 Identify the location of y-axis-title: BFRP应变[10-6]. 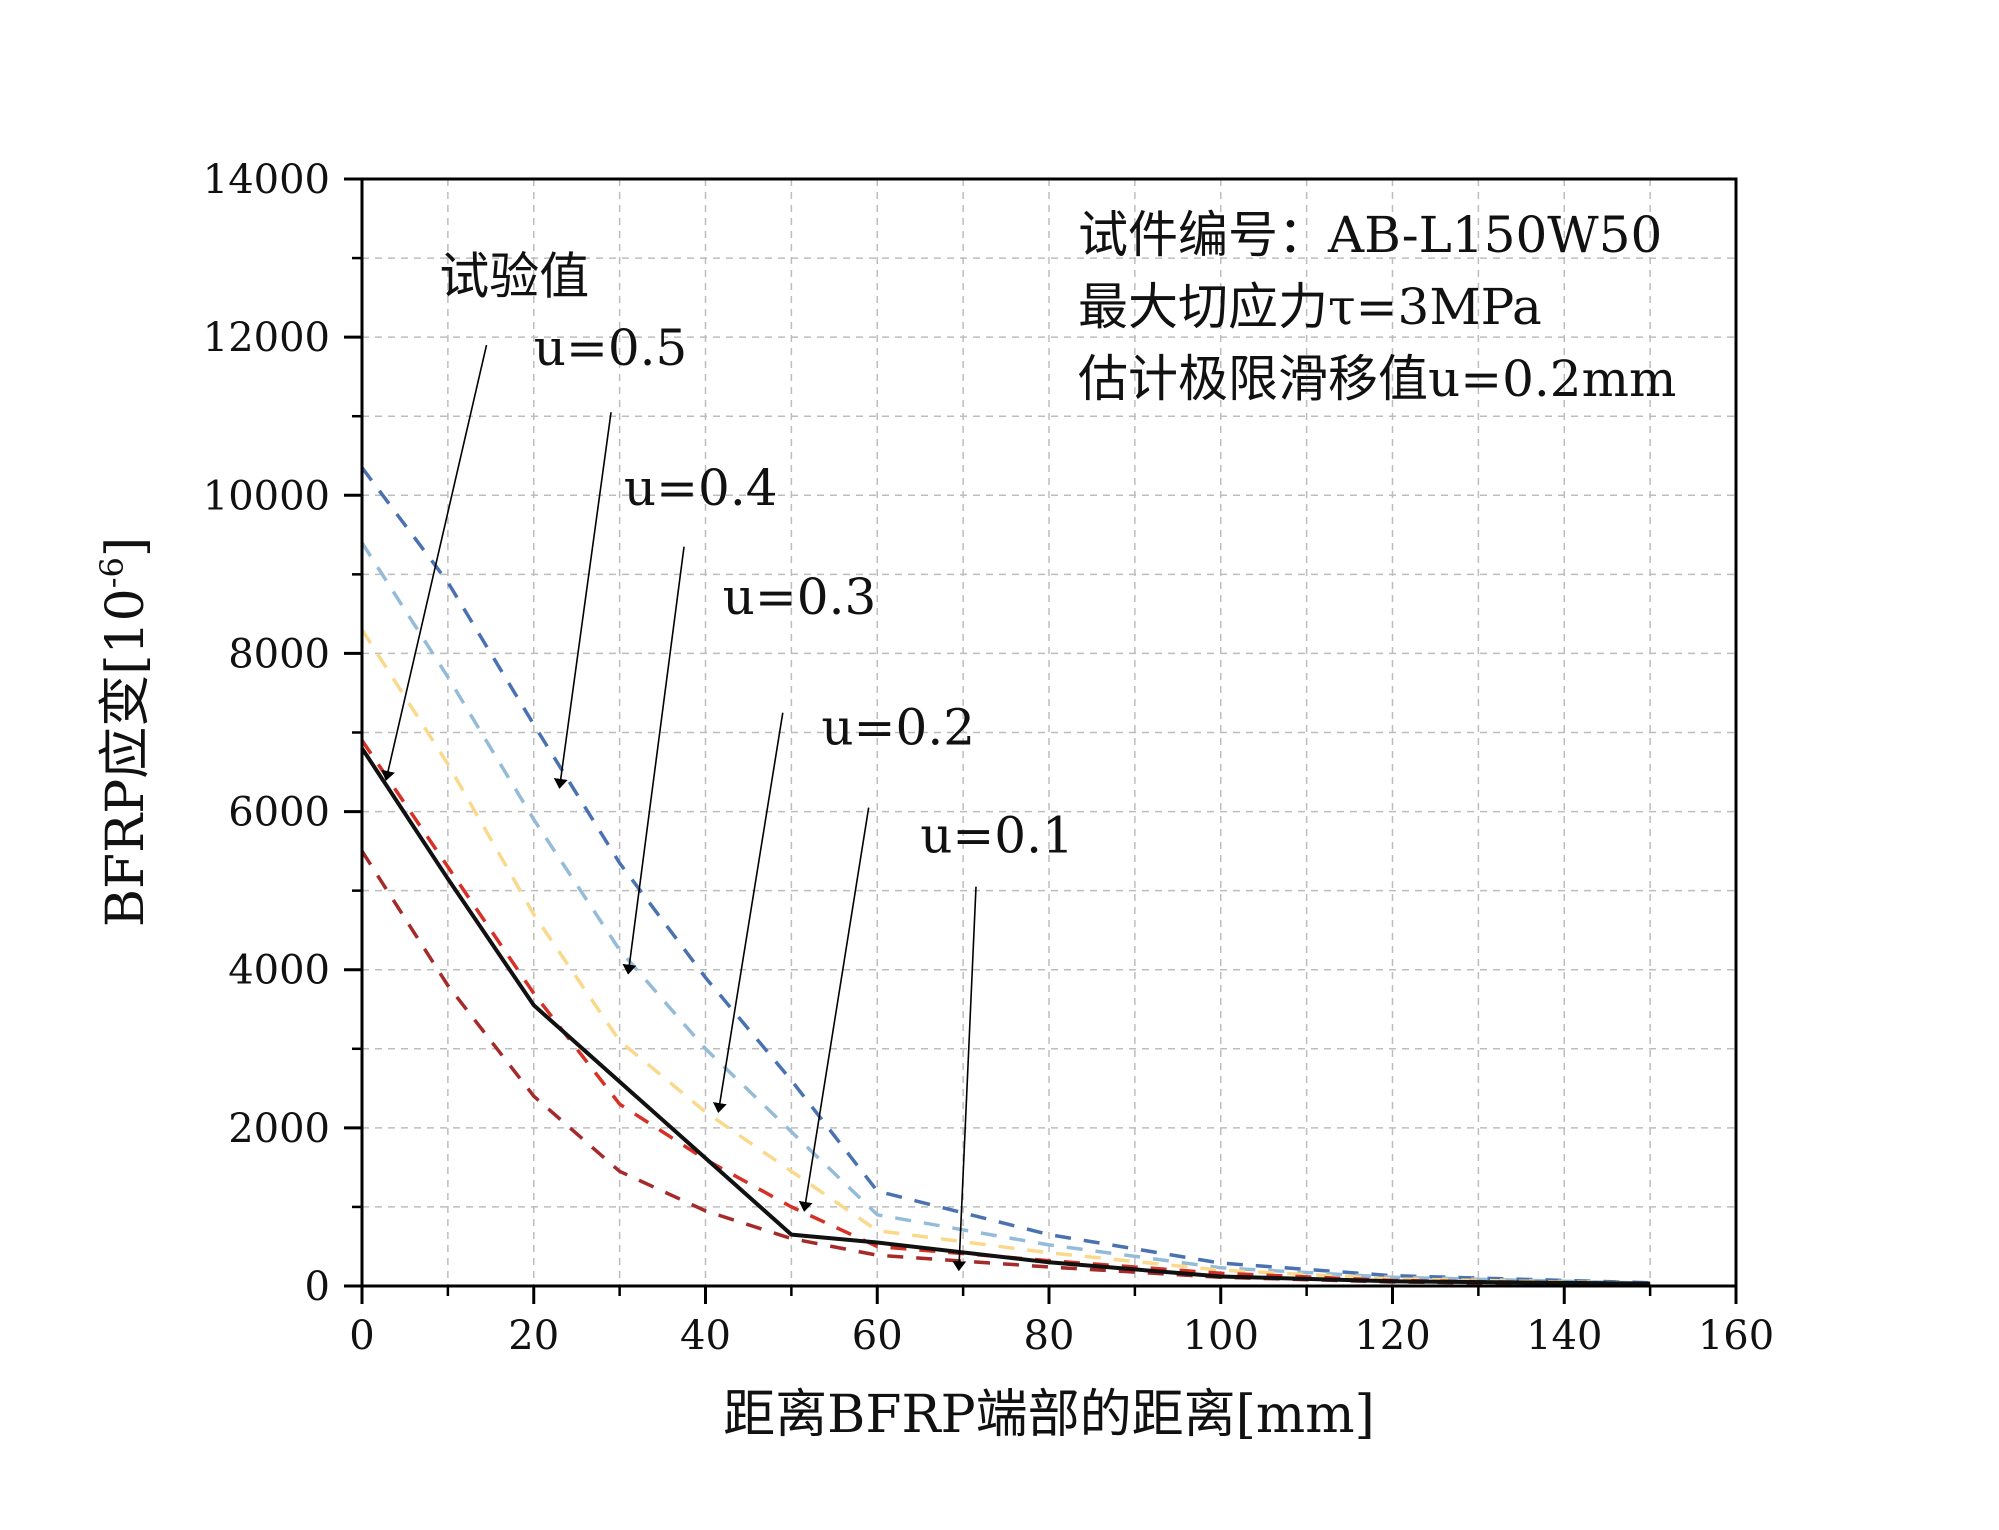
(124, 732).